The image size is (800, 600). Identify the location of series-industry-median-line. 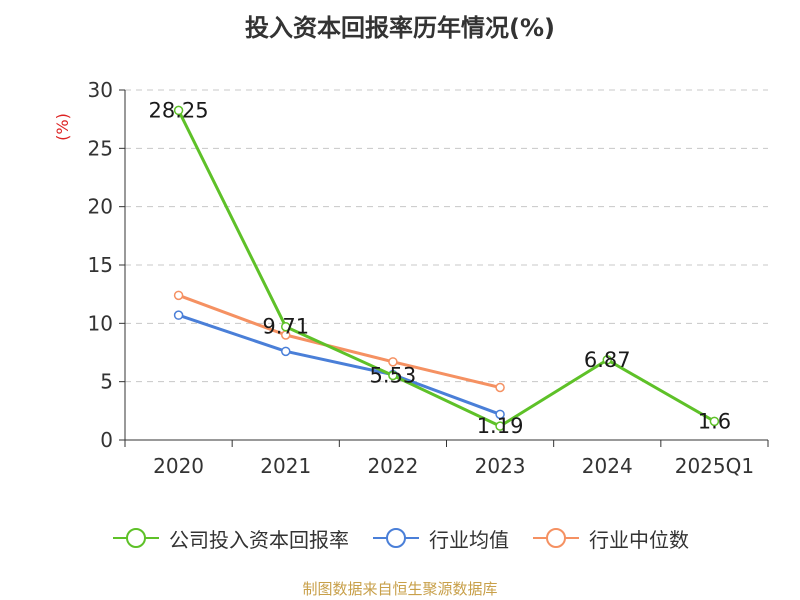
(339, 341).